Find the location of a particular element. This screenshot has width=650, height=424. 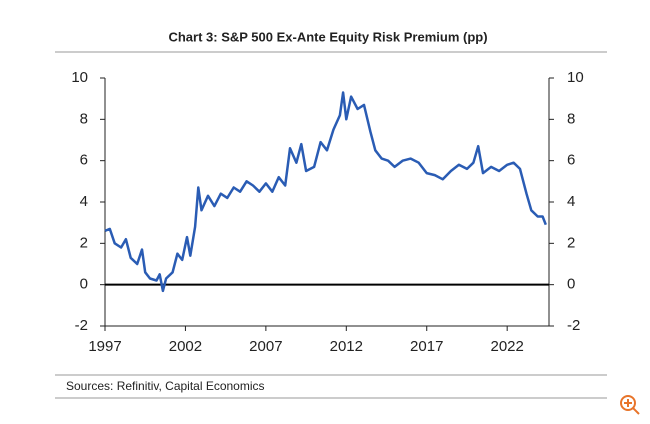

x-tick-label: 2002 is located at coordinates (185, 346).